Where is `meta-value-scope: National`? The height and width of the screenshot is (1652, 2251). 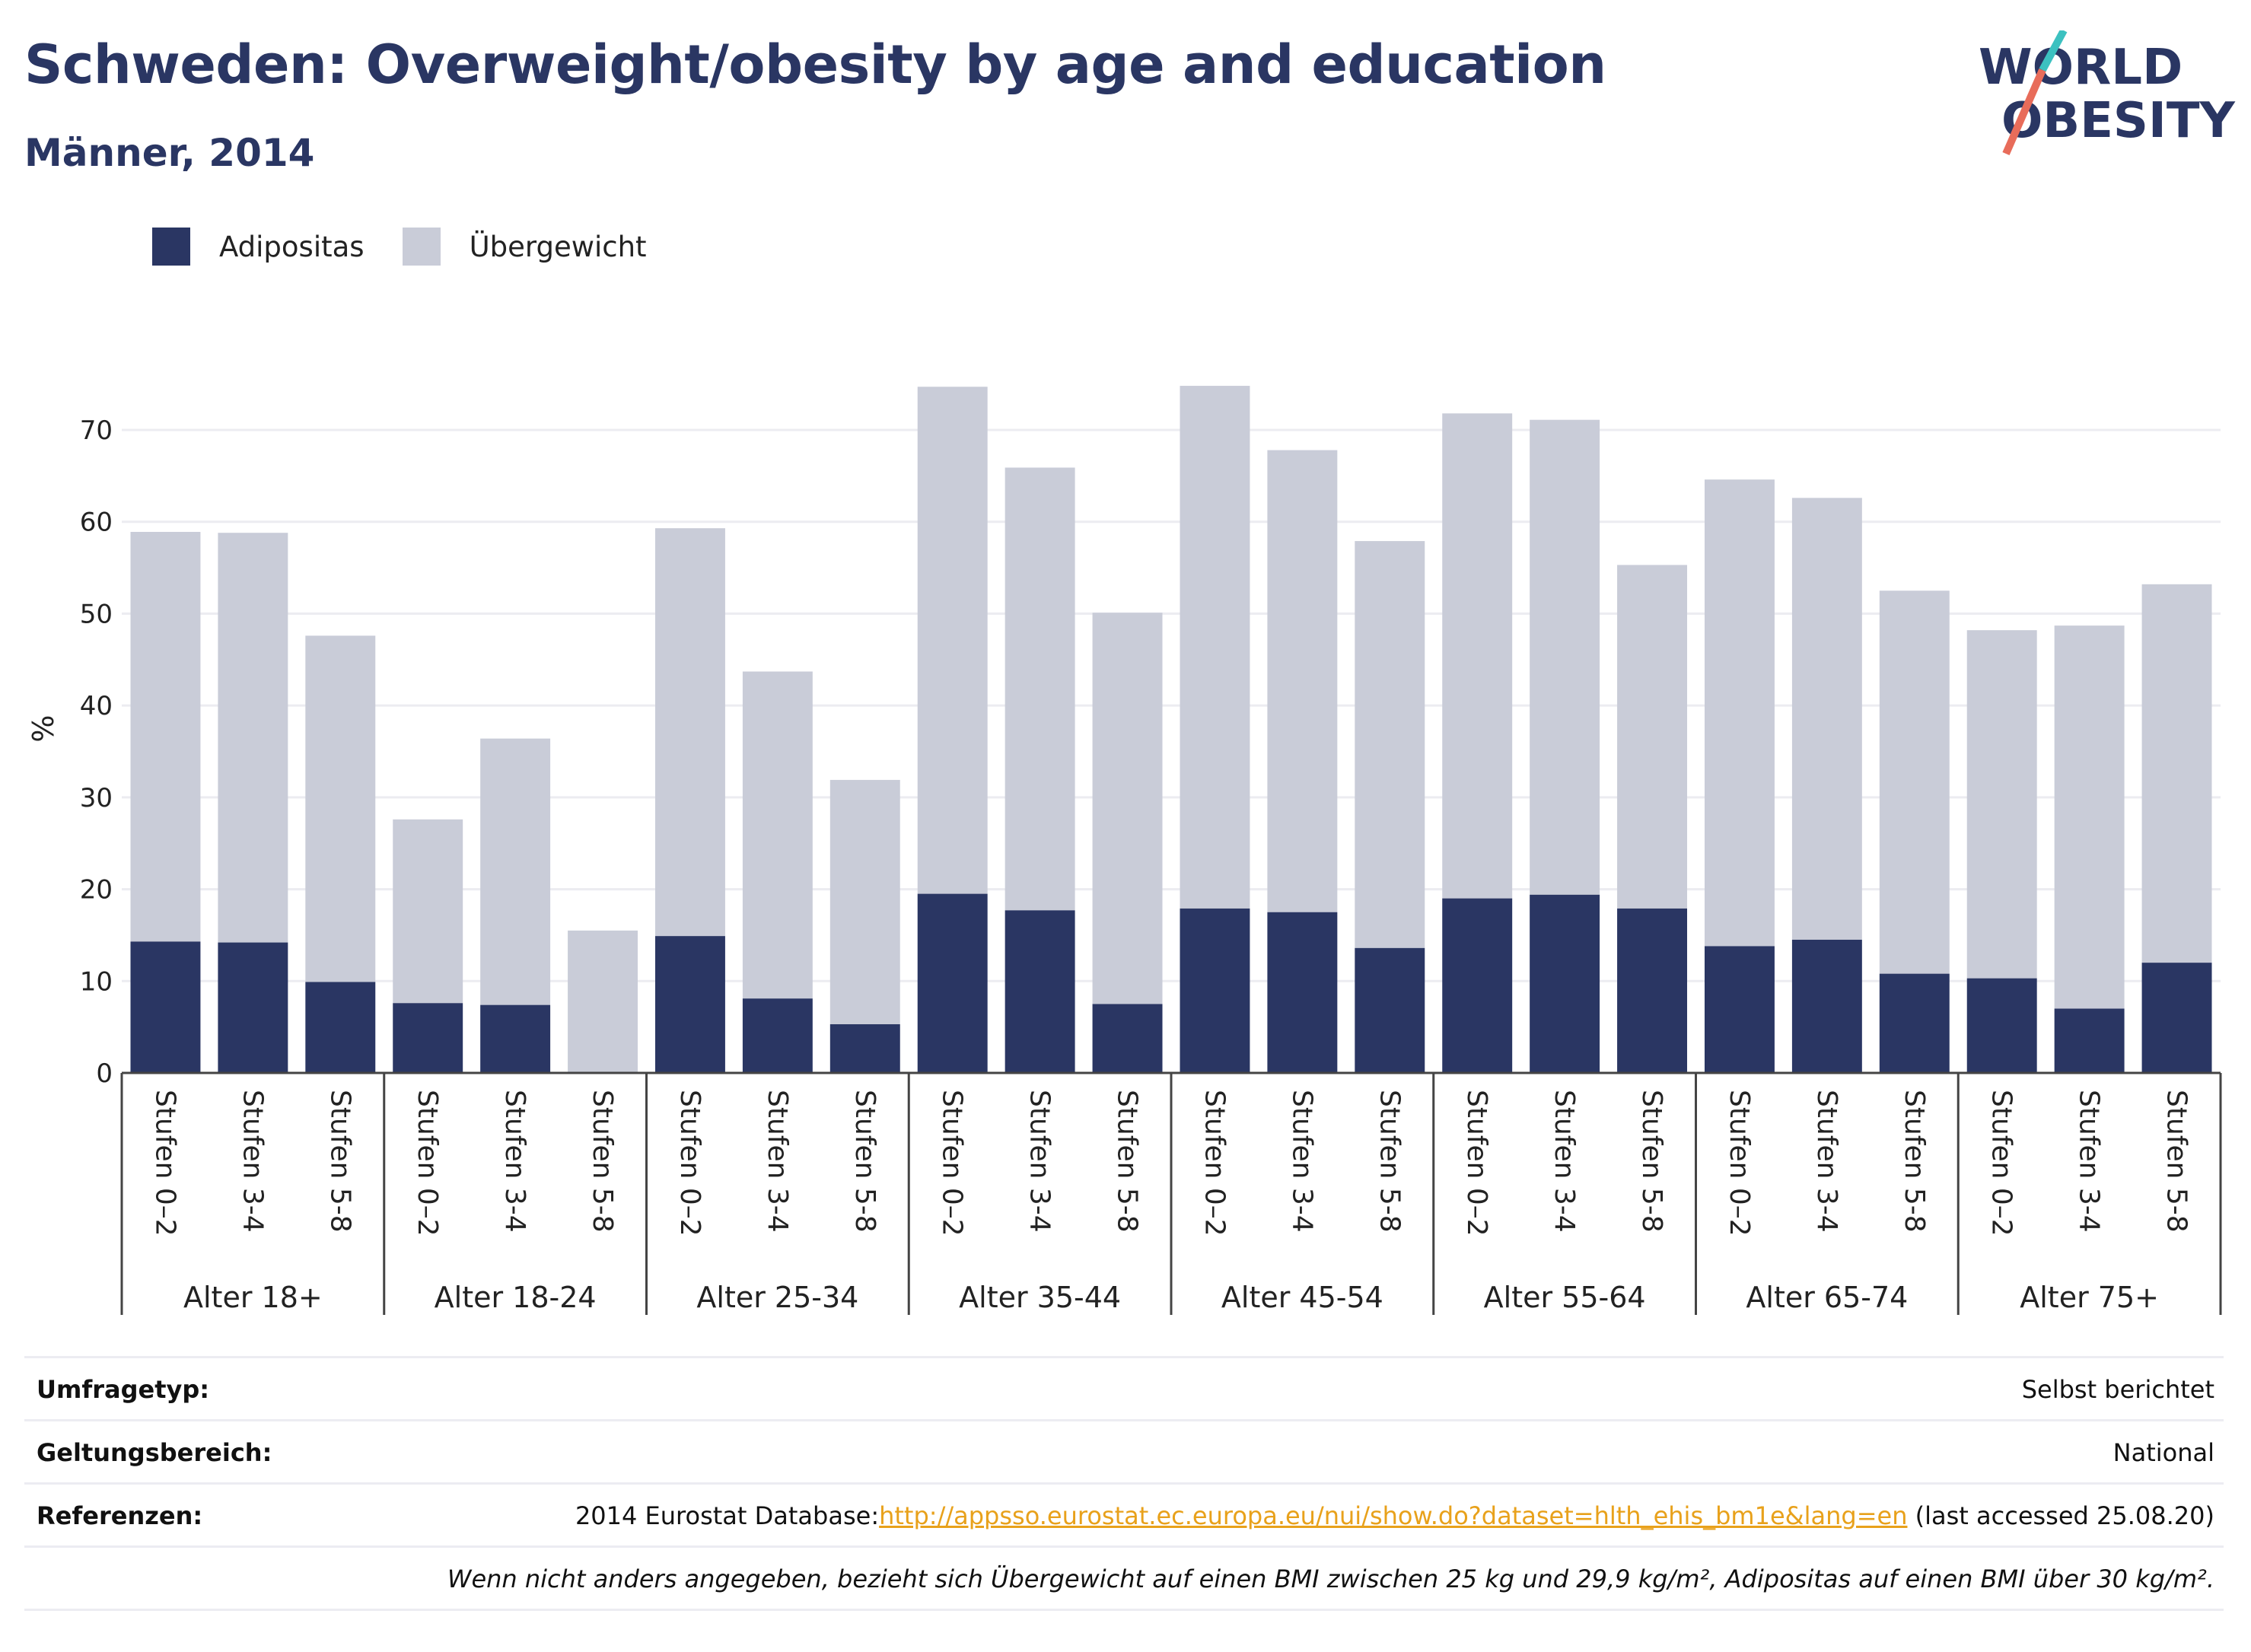 meta-value-scope: National is located at coordinates (2163, 1452).